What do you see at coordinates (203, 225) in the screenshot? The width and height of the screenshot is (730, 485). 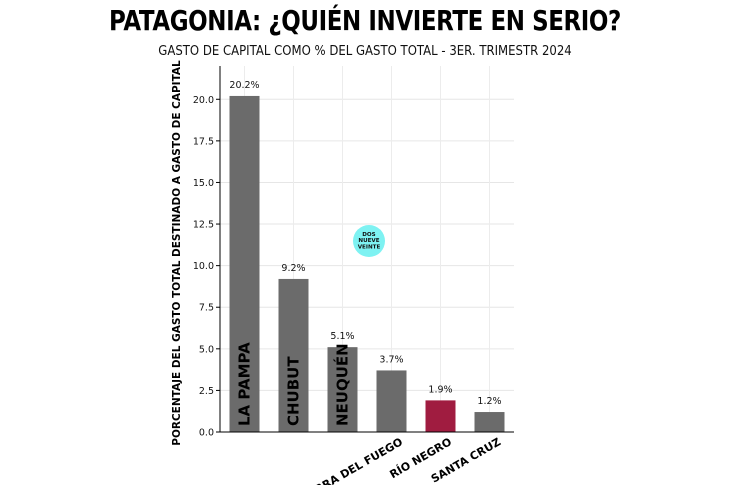 I see `y-tick-label: 12.5` at bounding box center [203, 225].